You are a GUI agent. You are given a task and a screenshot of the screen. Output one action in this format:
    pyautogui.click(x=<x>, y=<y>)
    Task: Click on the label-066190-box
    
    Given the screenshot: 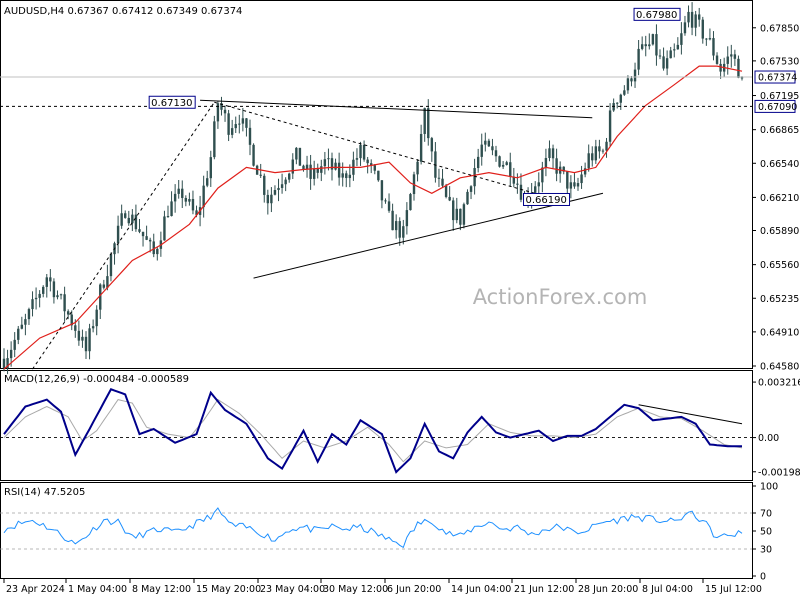 What is the action you would take?
    pyautogui.click(x=547, y=199)
    